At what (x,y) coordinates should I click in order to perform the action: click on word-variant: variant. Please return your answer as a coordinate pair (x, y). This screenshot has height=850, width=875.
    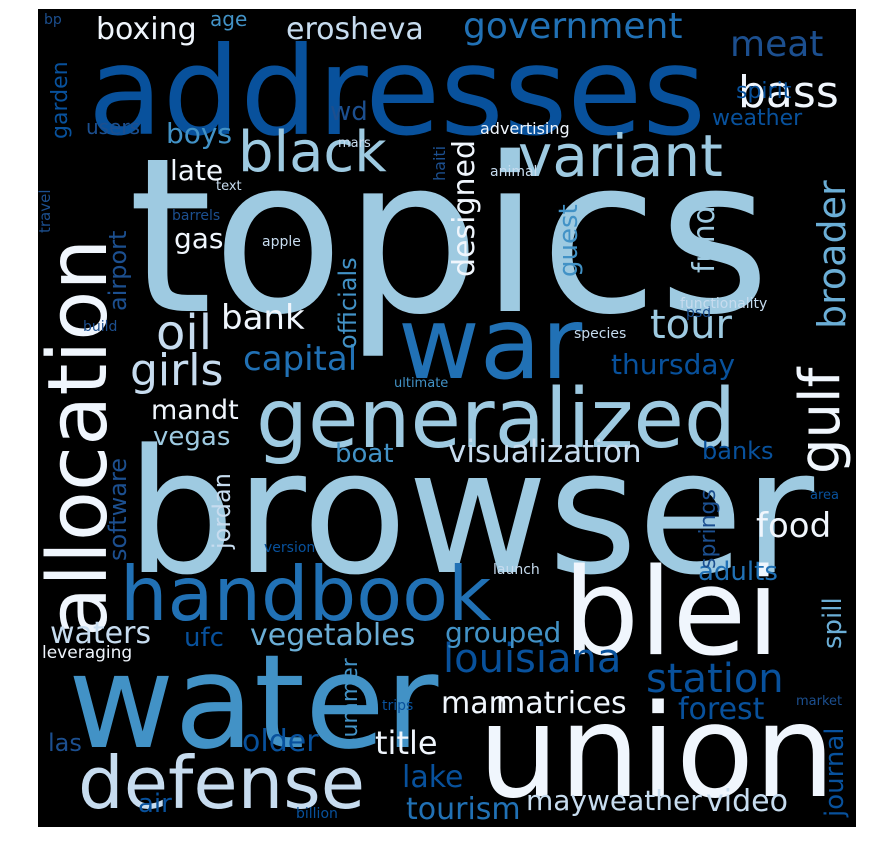
    Looking at the image, I should click on (620, 156).